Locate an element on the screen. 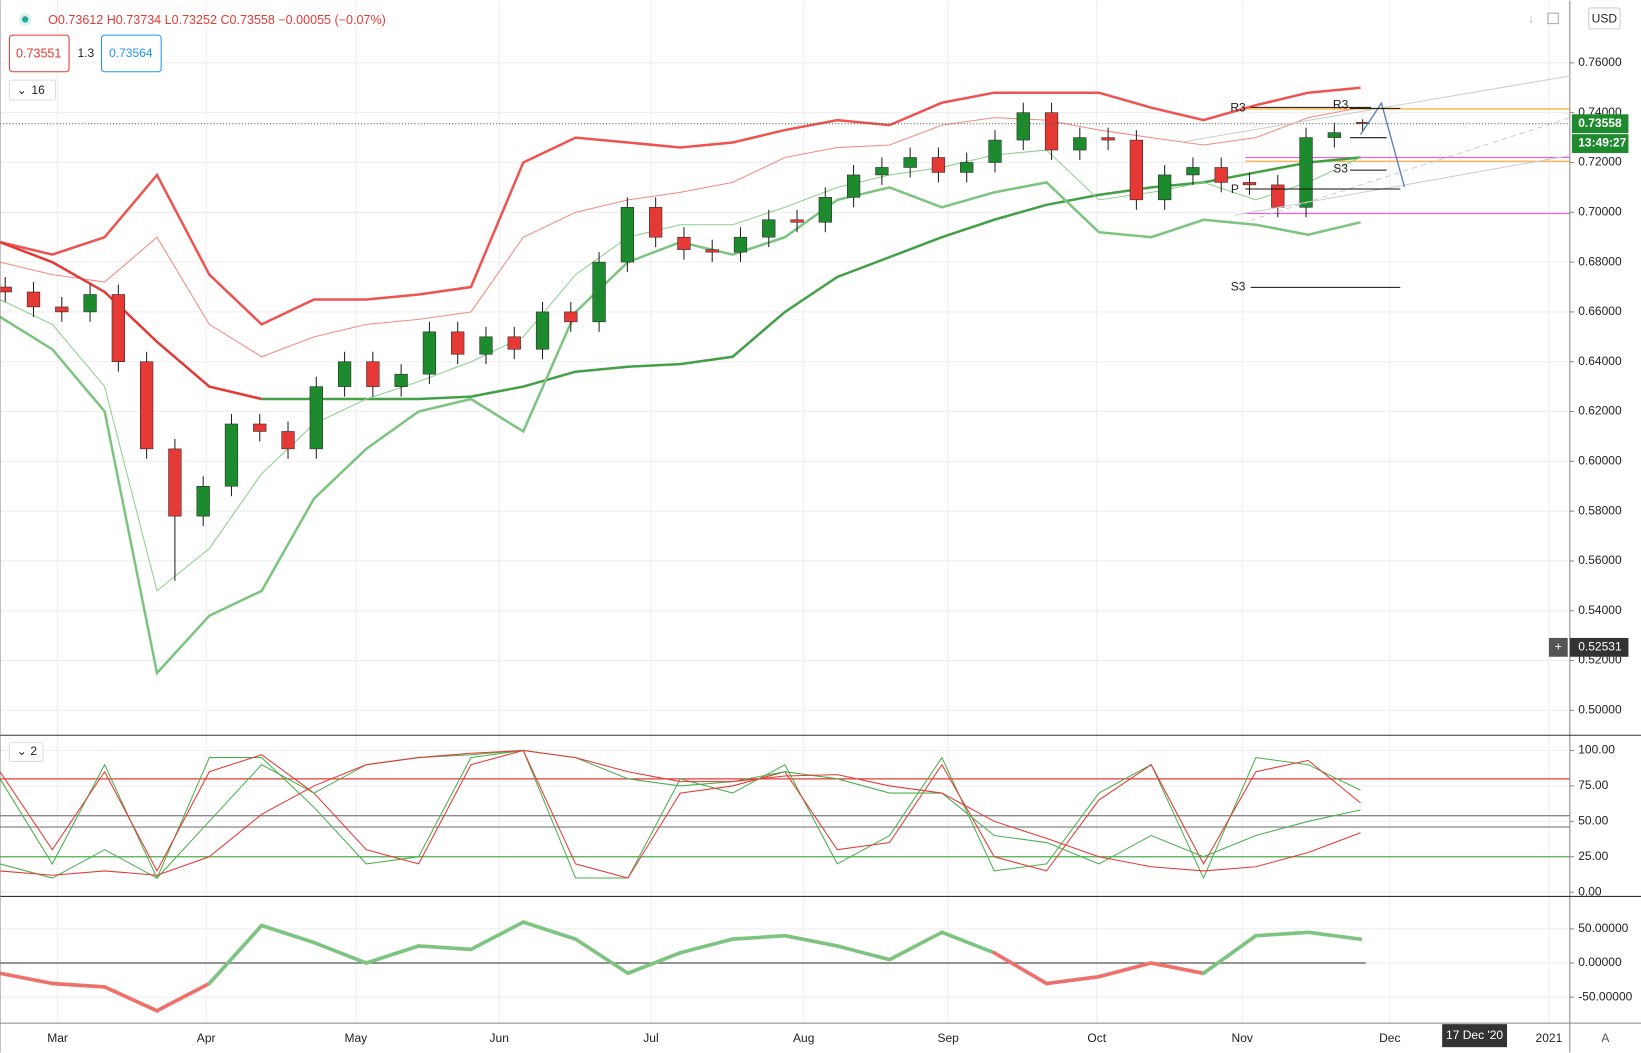 The width and height of the screenshot is (1641, 1053). date-cursor-box is located at coordinates (1475, 1036).